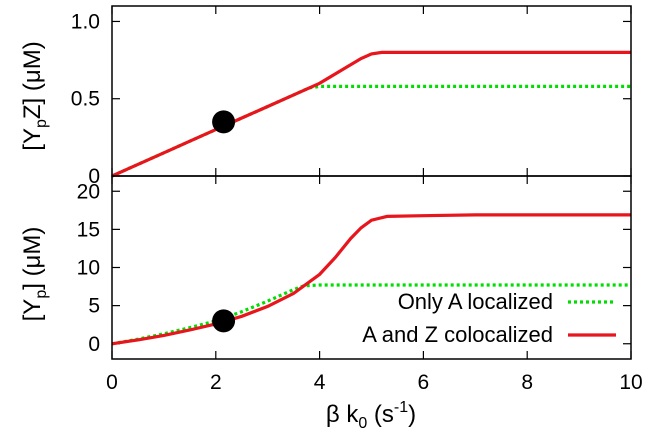  I want to click on top-y-tick-label: 0.5, so click(85, 99).